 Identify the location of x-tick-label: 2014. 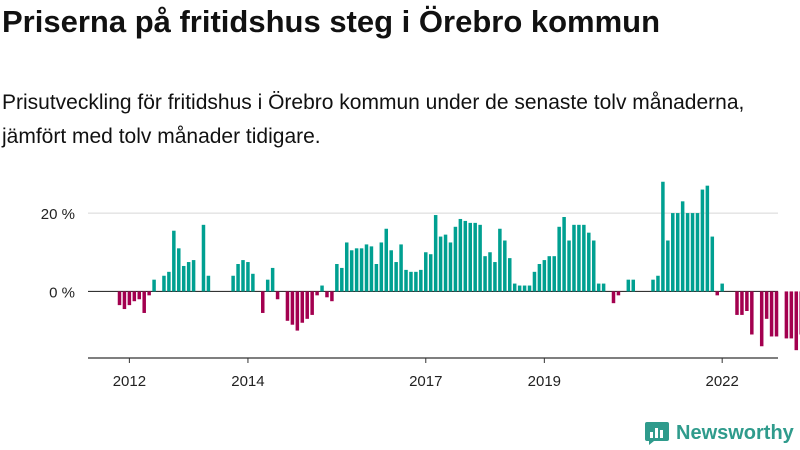
(247, 381).